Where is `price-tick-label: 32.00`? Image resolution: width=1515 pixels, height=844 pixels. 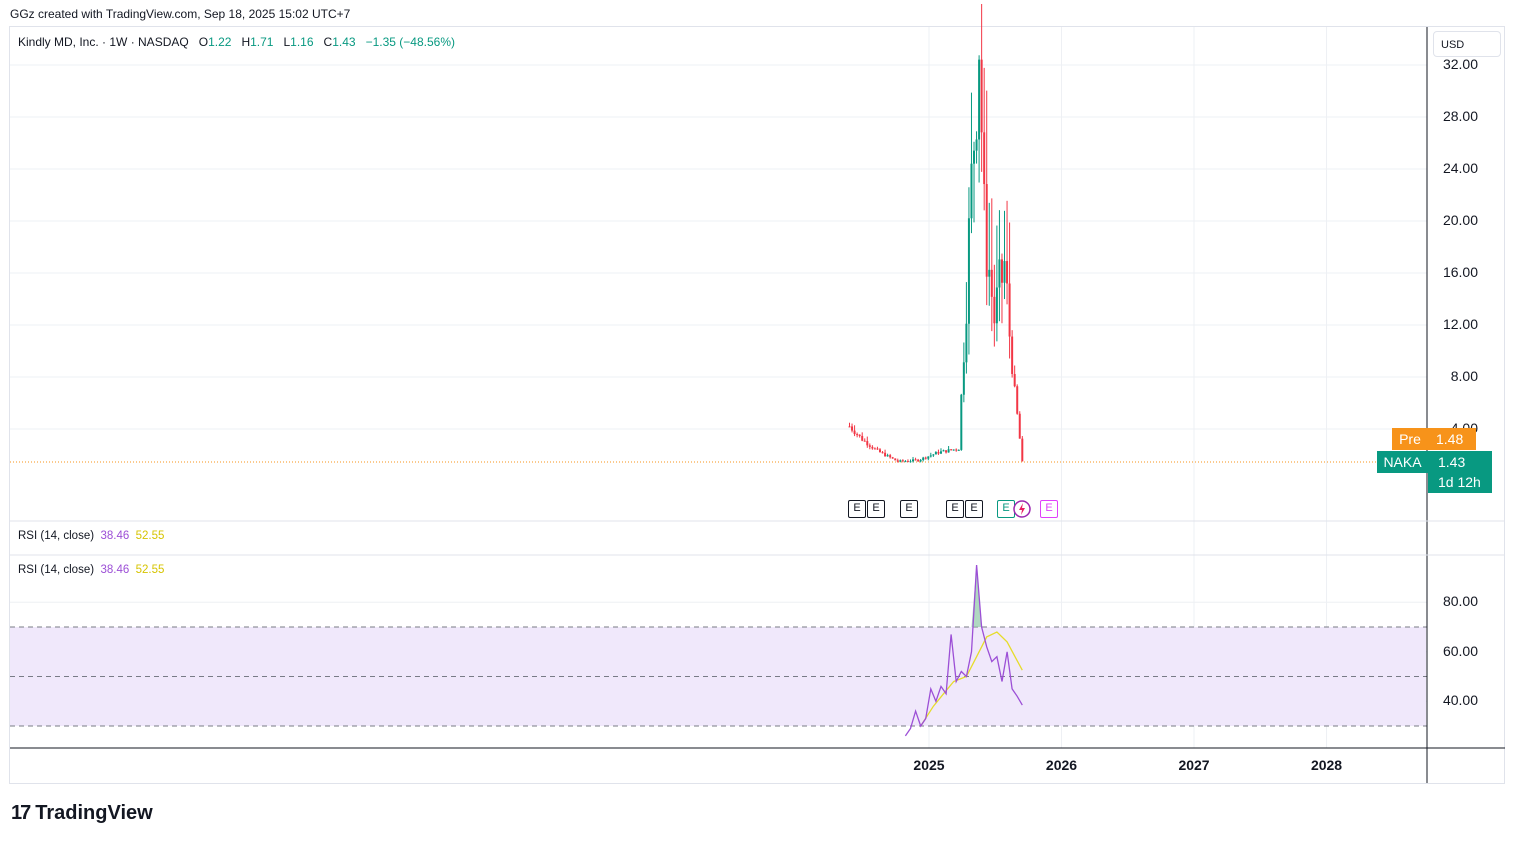 price-tick-label: 32.00 is located at coordinates (1460, 64).